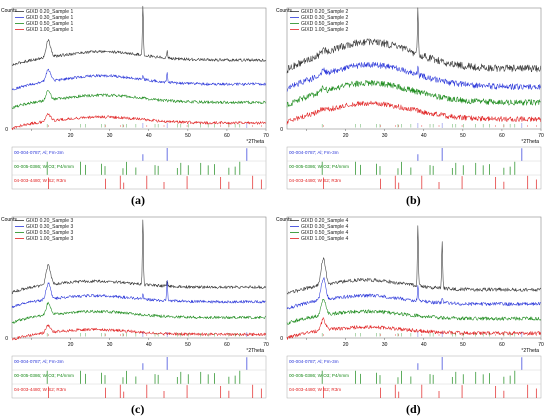  What do you see at coordinates (49, 12) in the screenshot?
I see `legend-entry: GIXD 0.20_Sample 1` at bounding box center [49, 12].